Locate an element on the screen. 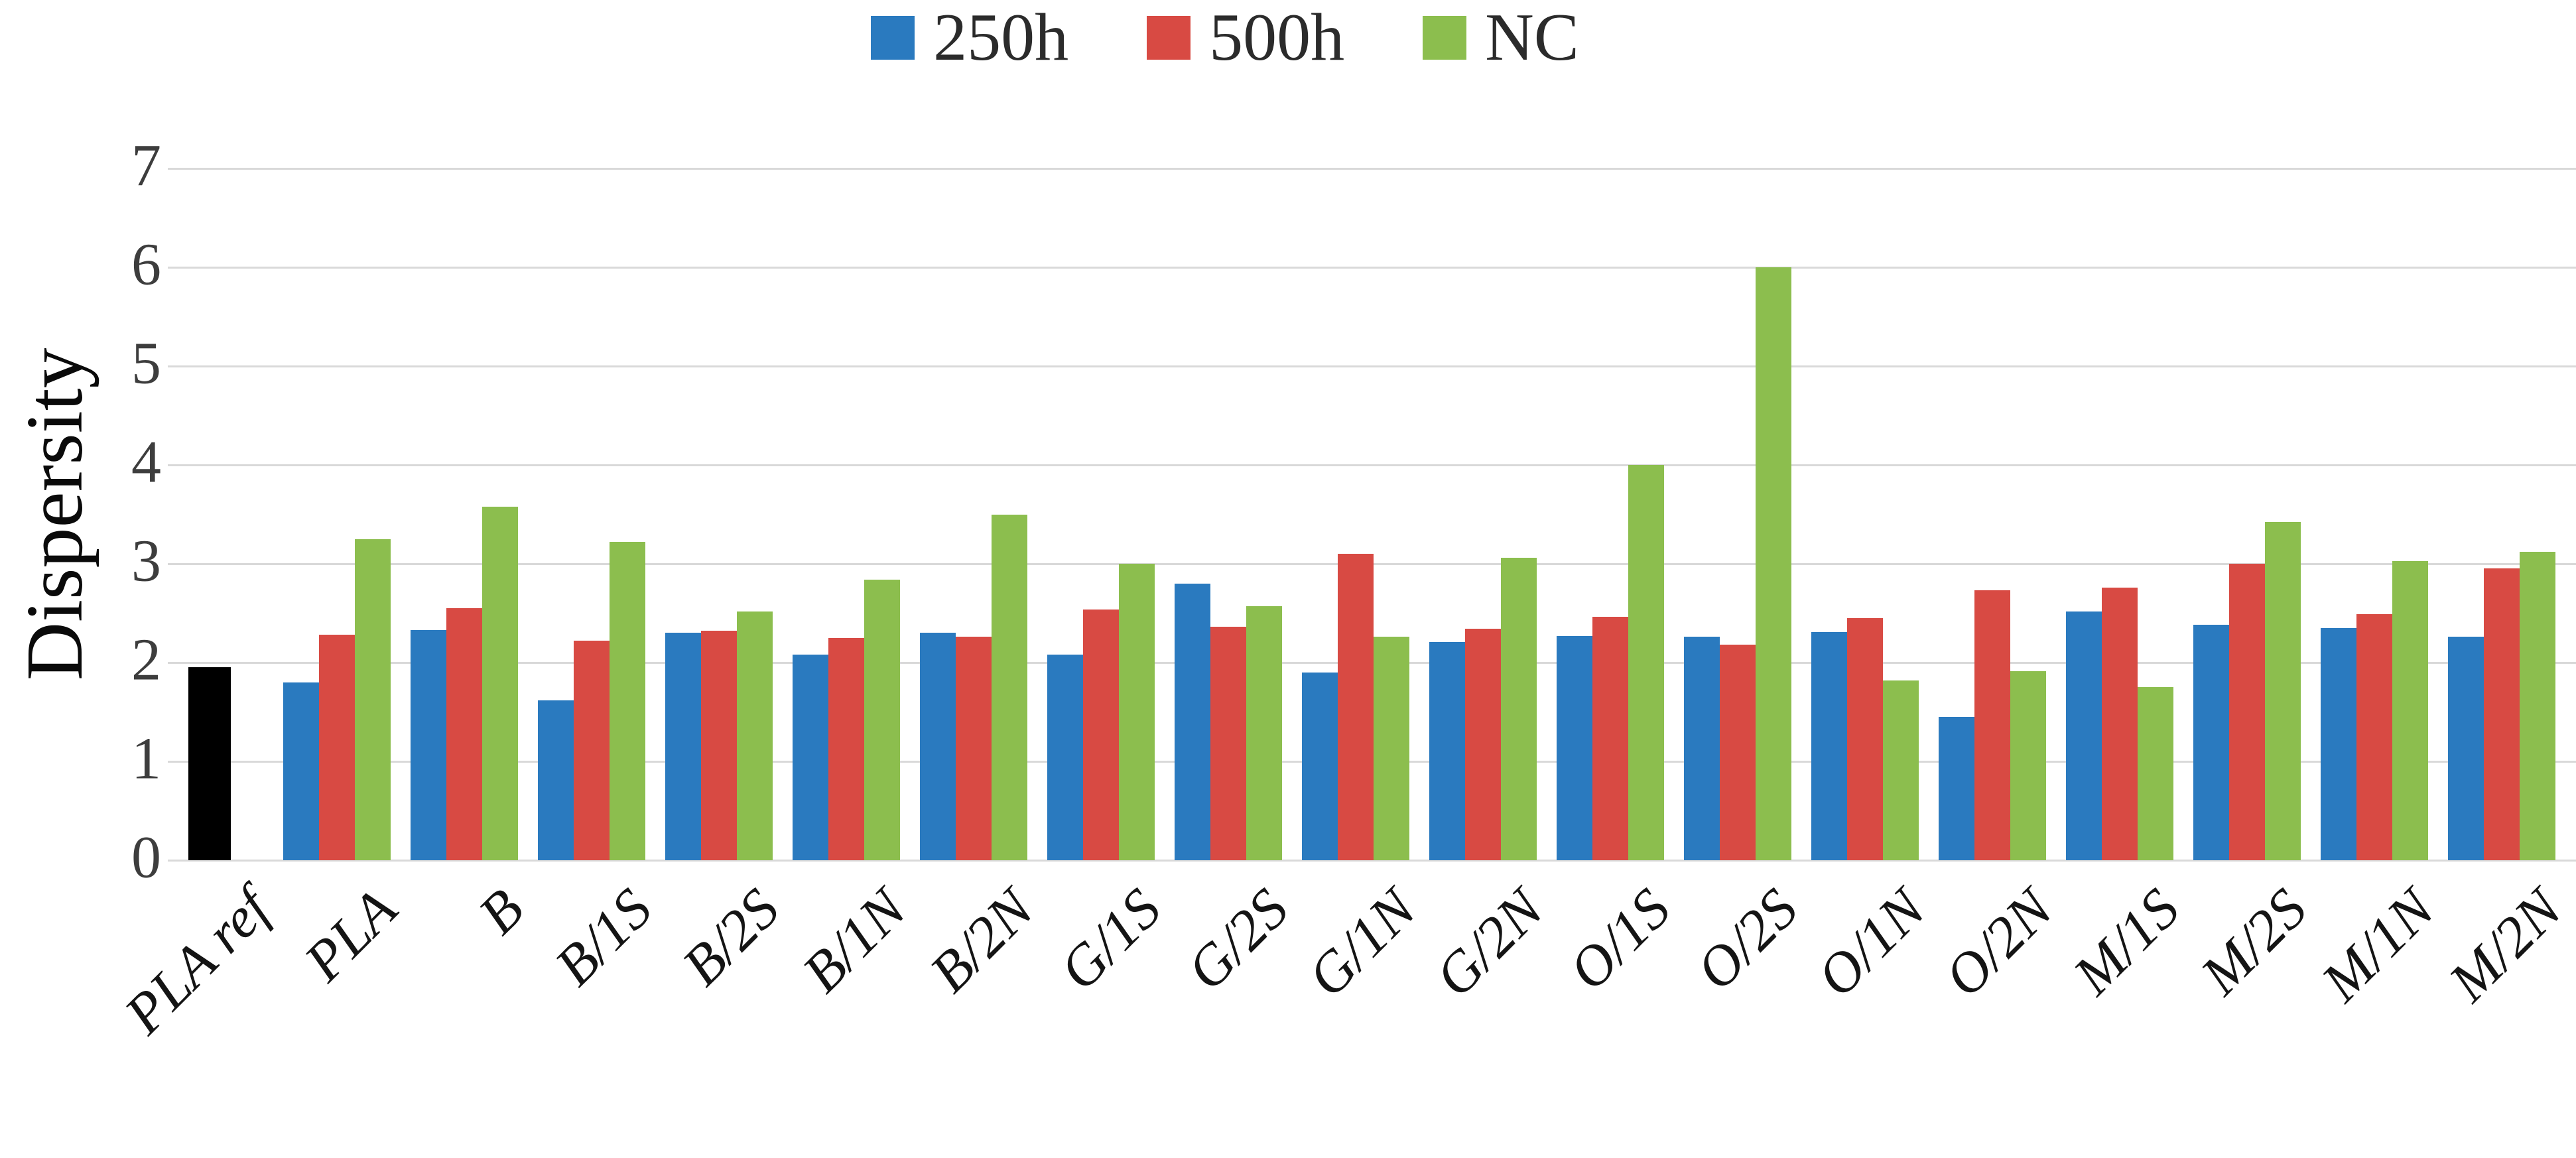 This screenshot has height=1158, width=2576. bar-500h-M-2N is located at coordinates (2502, 714).